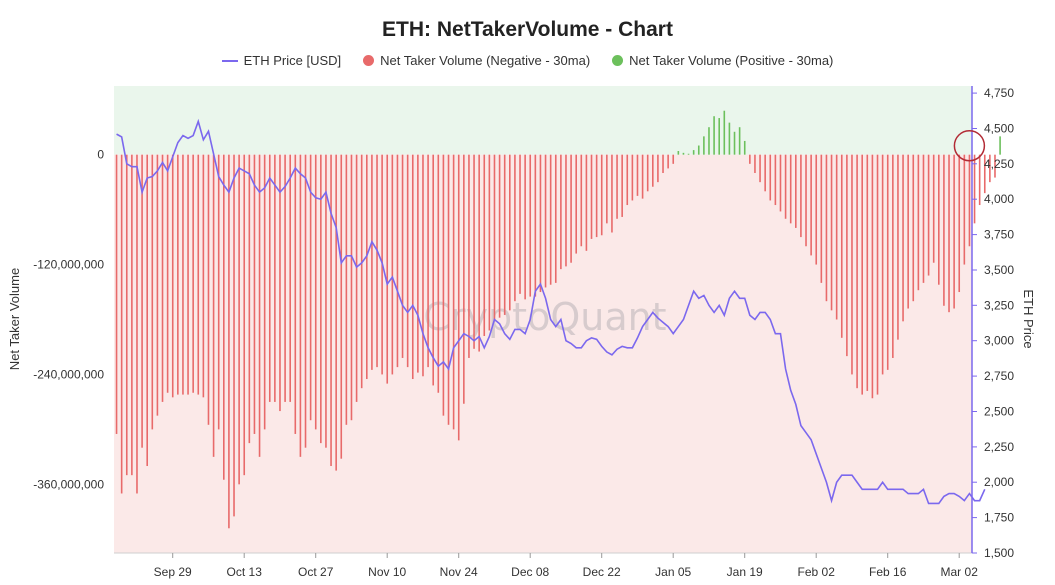  What do you see at coordinates (999, 164) in the screenshot?
I see `right-tick-label: 4,250` at bounding box center [999, 164].